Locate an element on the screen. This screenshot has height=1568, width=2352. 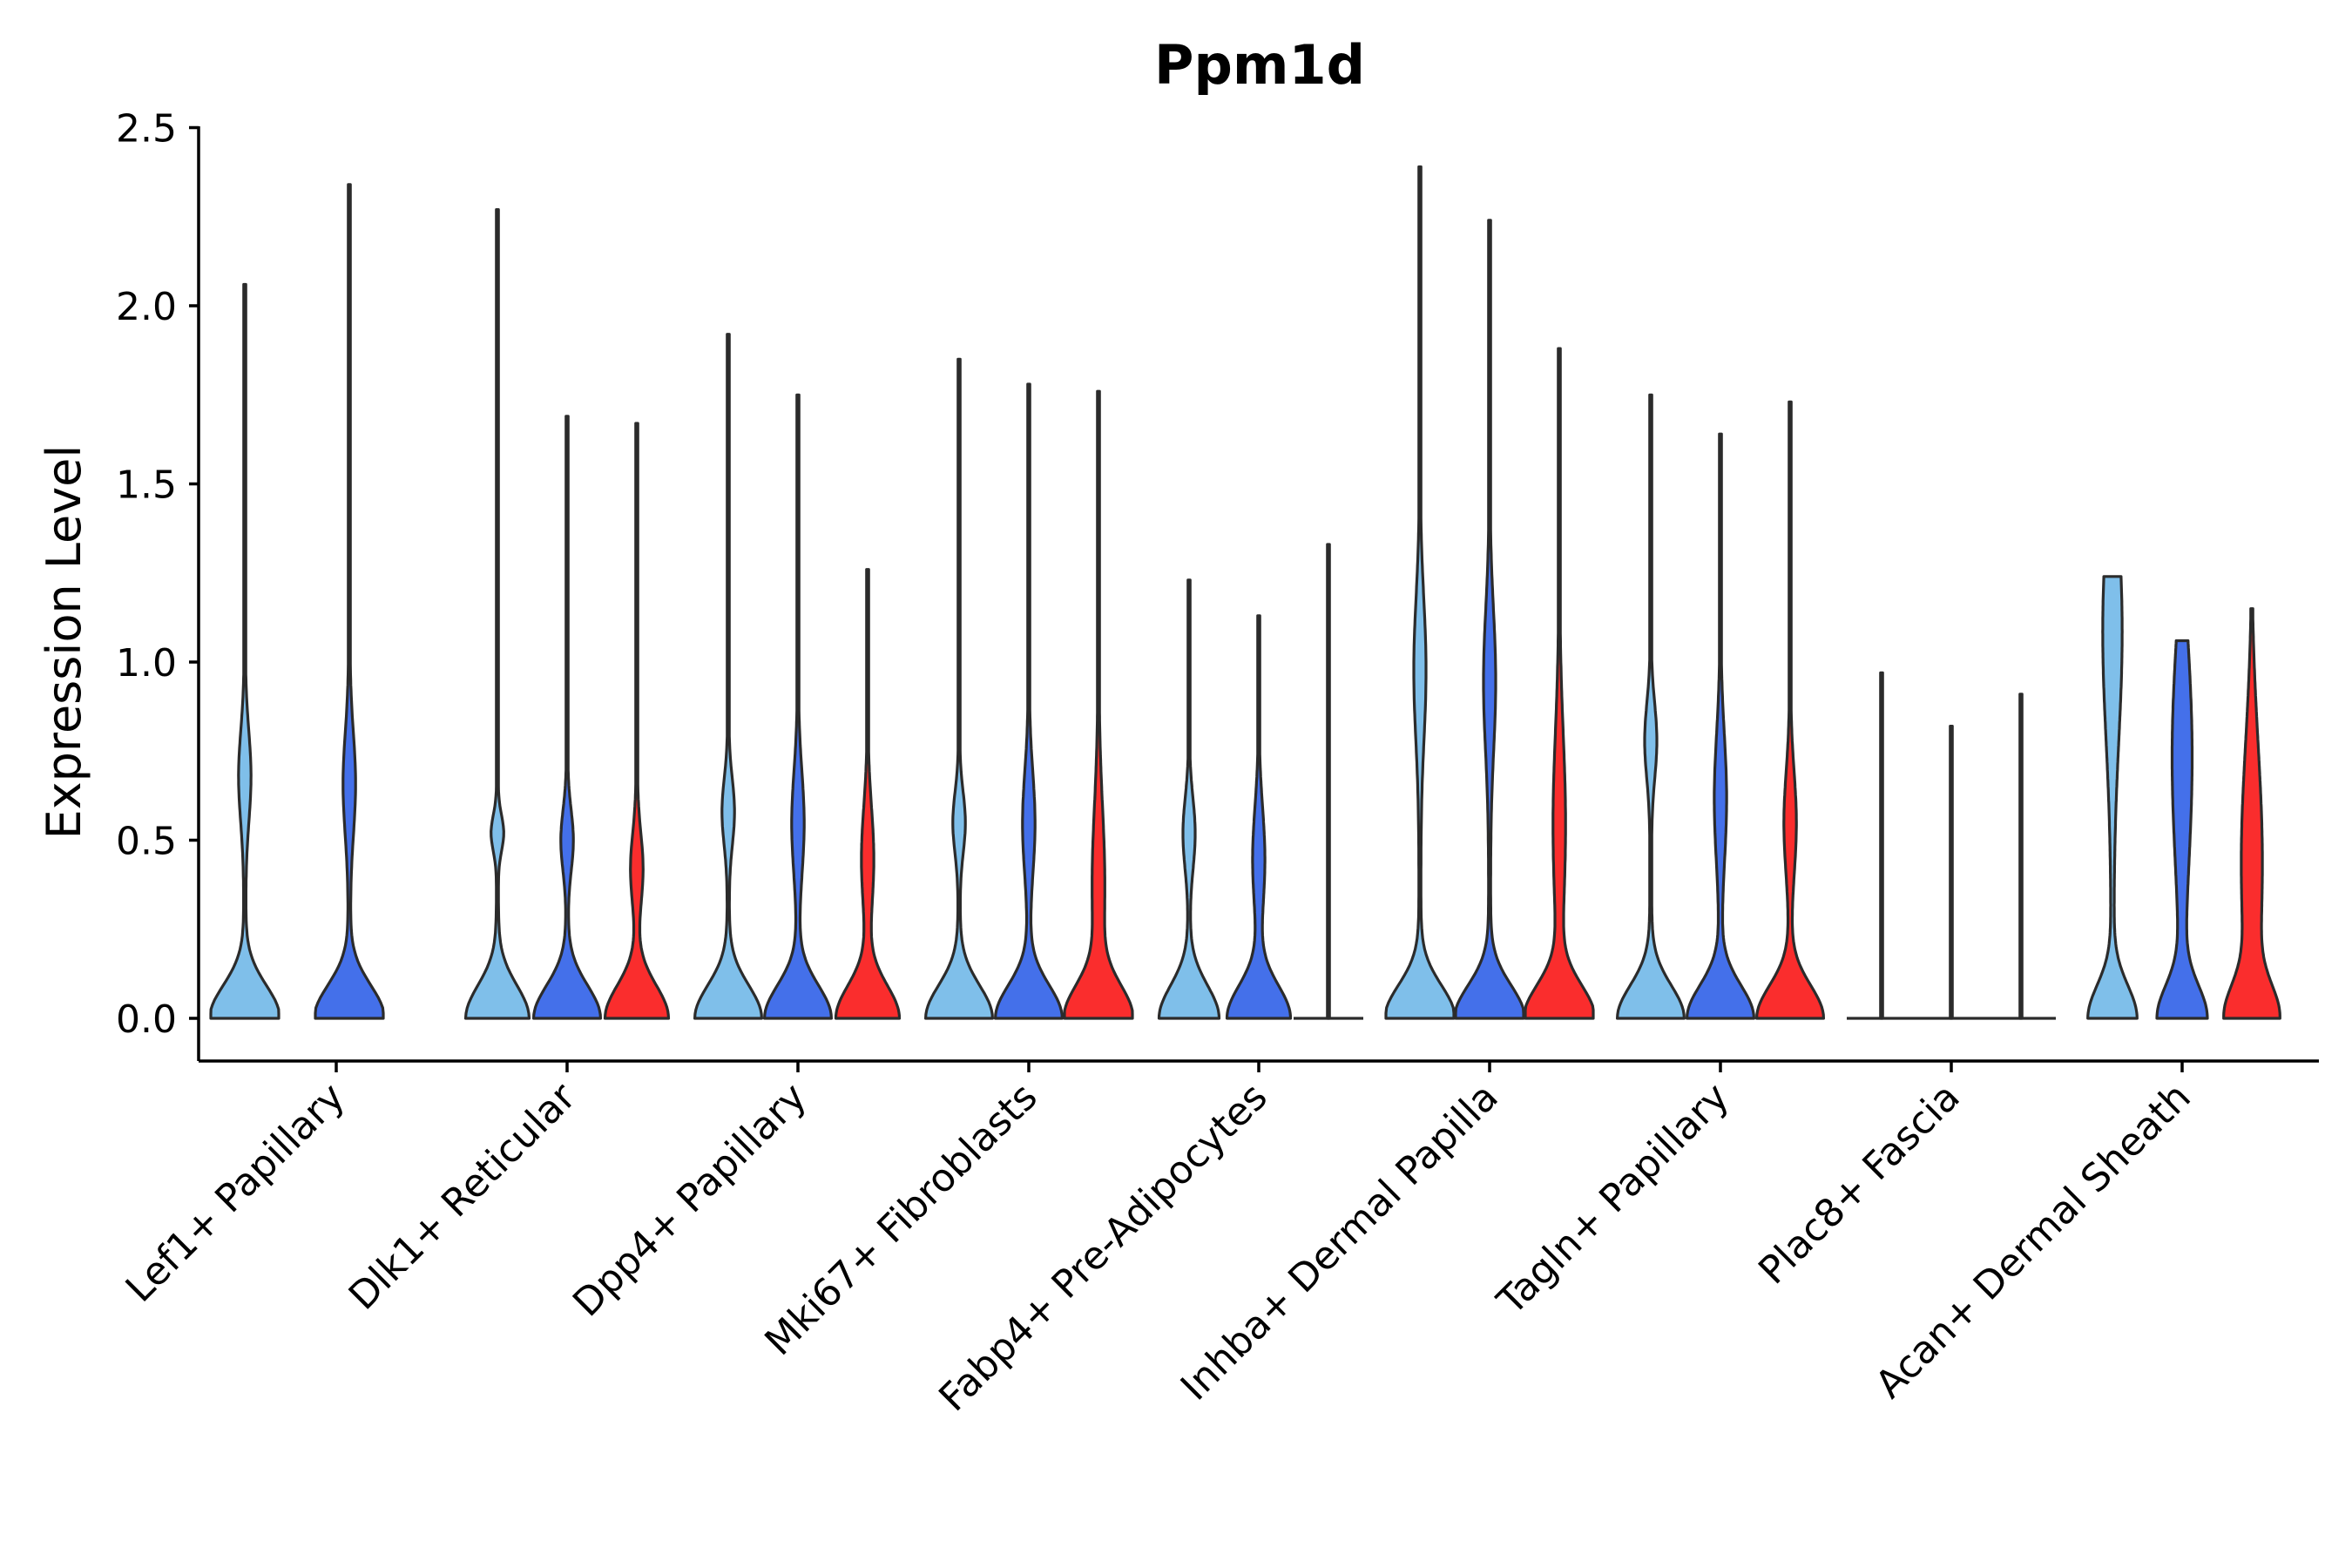
y-tick-label: 0.0 is located at coordinates (146, 1019).